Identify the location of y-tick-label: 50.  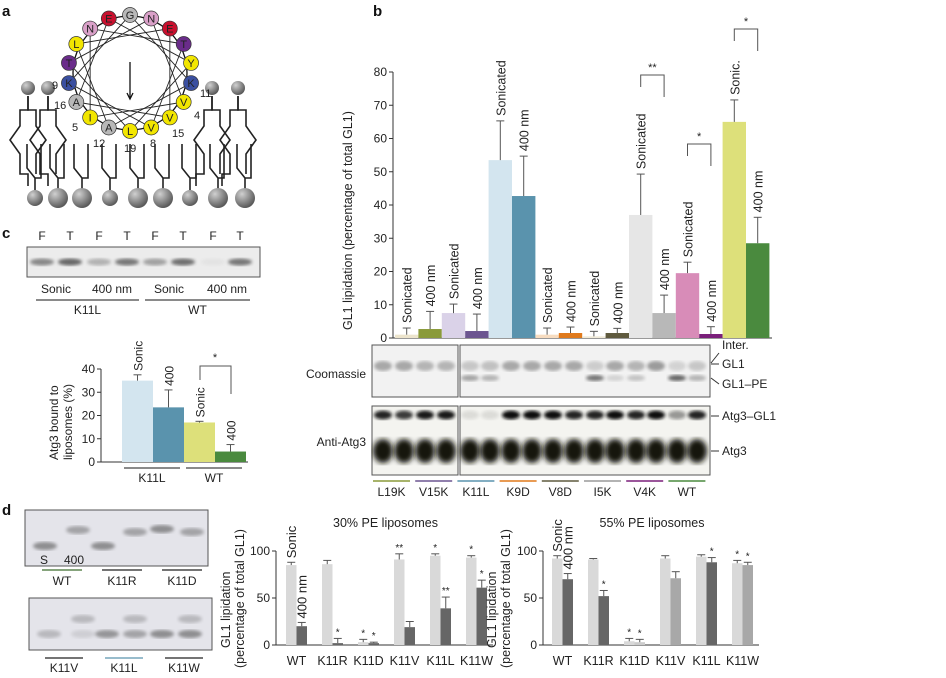
(264, 598).